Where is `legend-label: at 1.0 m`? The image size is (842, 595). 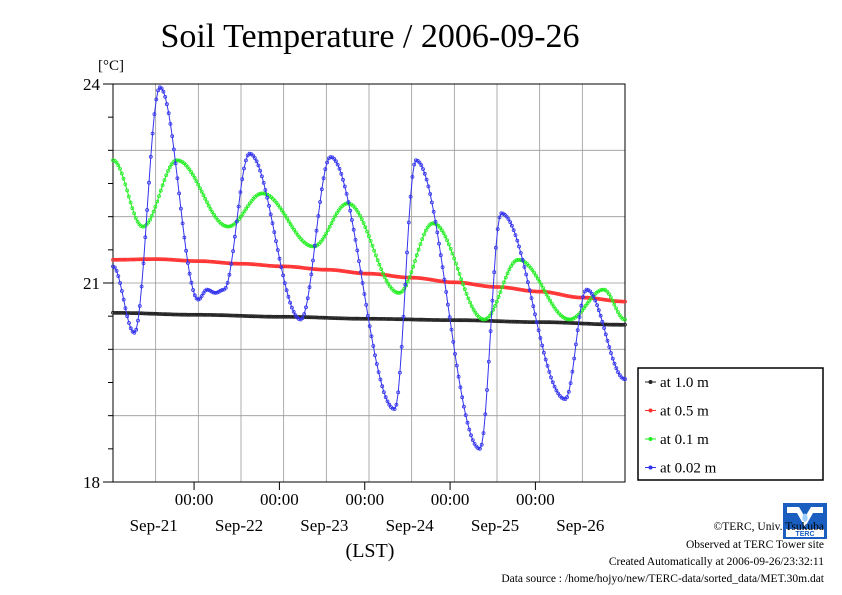
legend-label: at 1.0 m is located at coordinates (684, 383).